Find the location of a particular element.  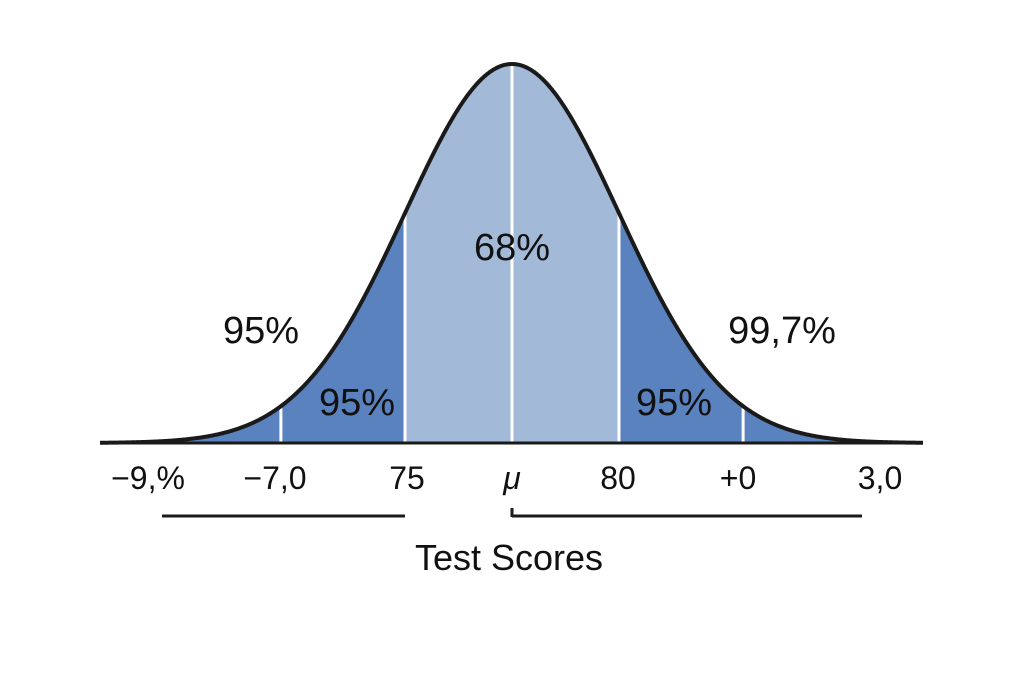

tick-label-5: +0 is located at coordinates (738, 478).